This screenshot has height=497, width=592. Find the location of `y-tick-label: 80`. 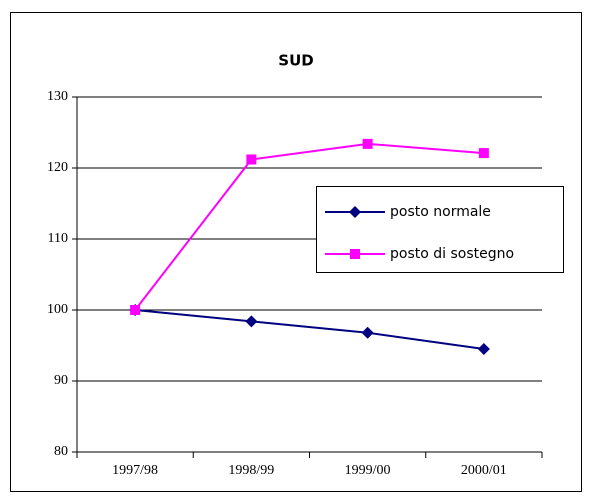

y-tick-label: 80 is located at coordinates (61, 451).